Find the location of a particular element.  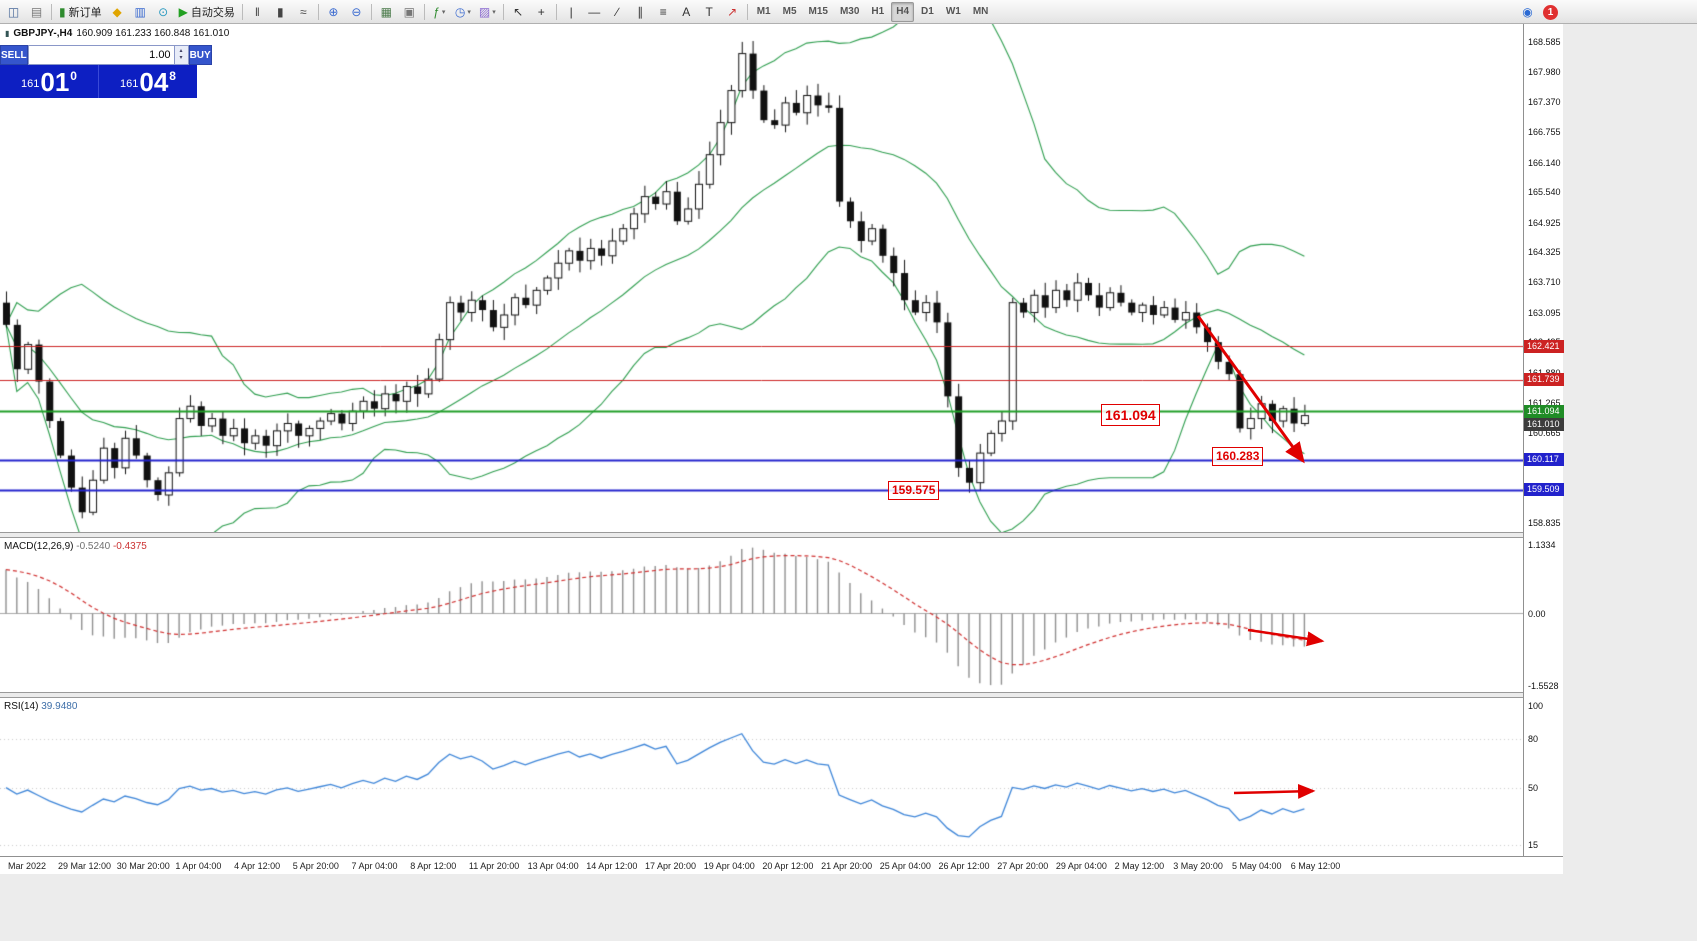

text-button: A is located at coordinates (686, 12).